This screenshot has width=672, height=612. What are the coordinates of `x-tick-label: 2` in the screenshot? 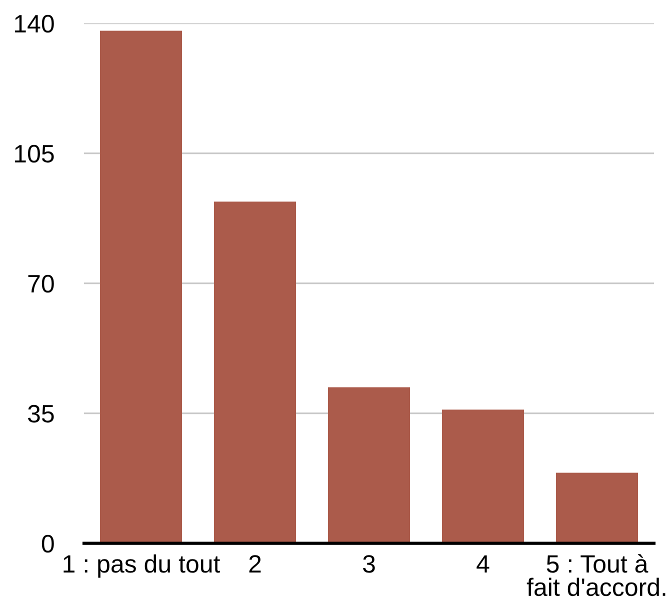 It's located at (255, 564).